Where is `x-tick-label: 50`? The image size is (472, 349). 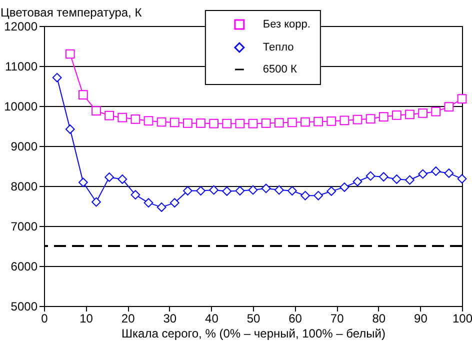
x-tick-label: 50 is located at coordinates (253, 319).